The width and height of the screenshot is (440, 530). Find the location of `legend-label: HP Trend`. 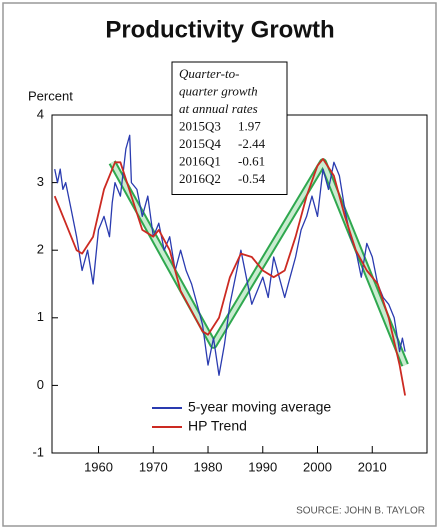

legend-label: HP Trend is located at coordinates (217, 426).